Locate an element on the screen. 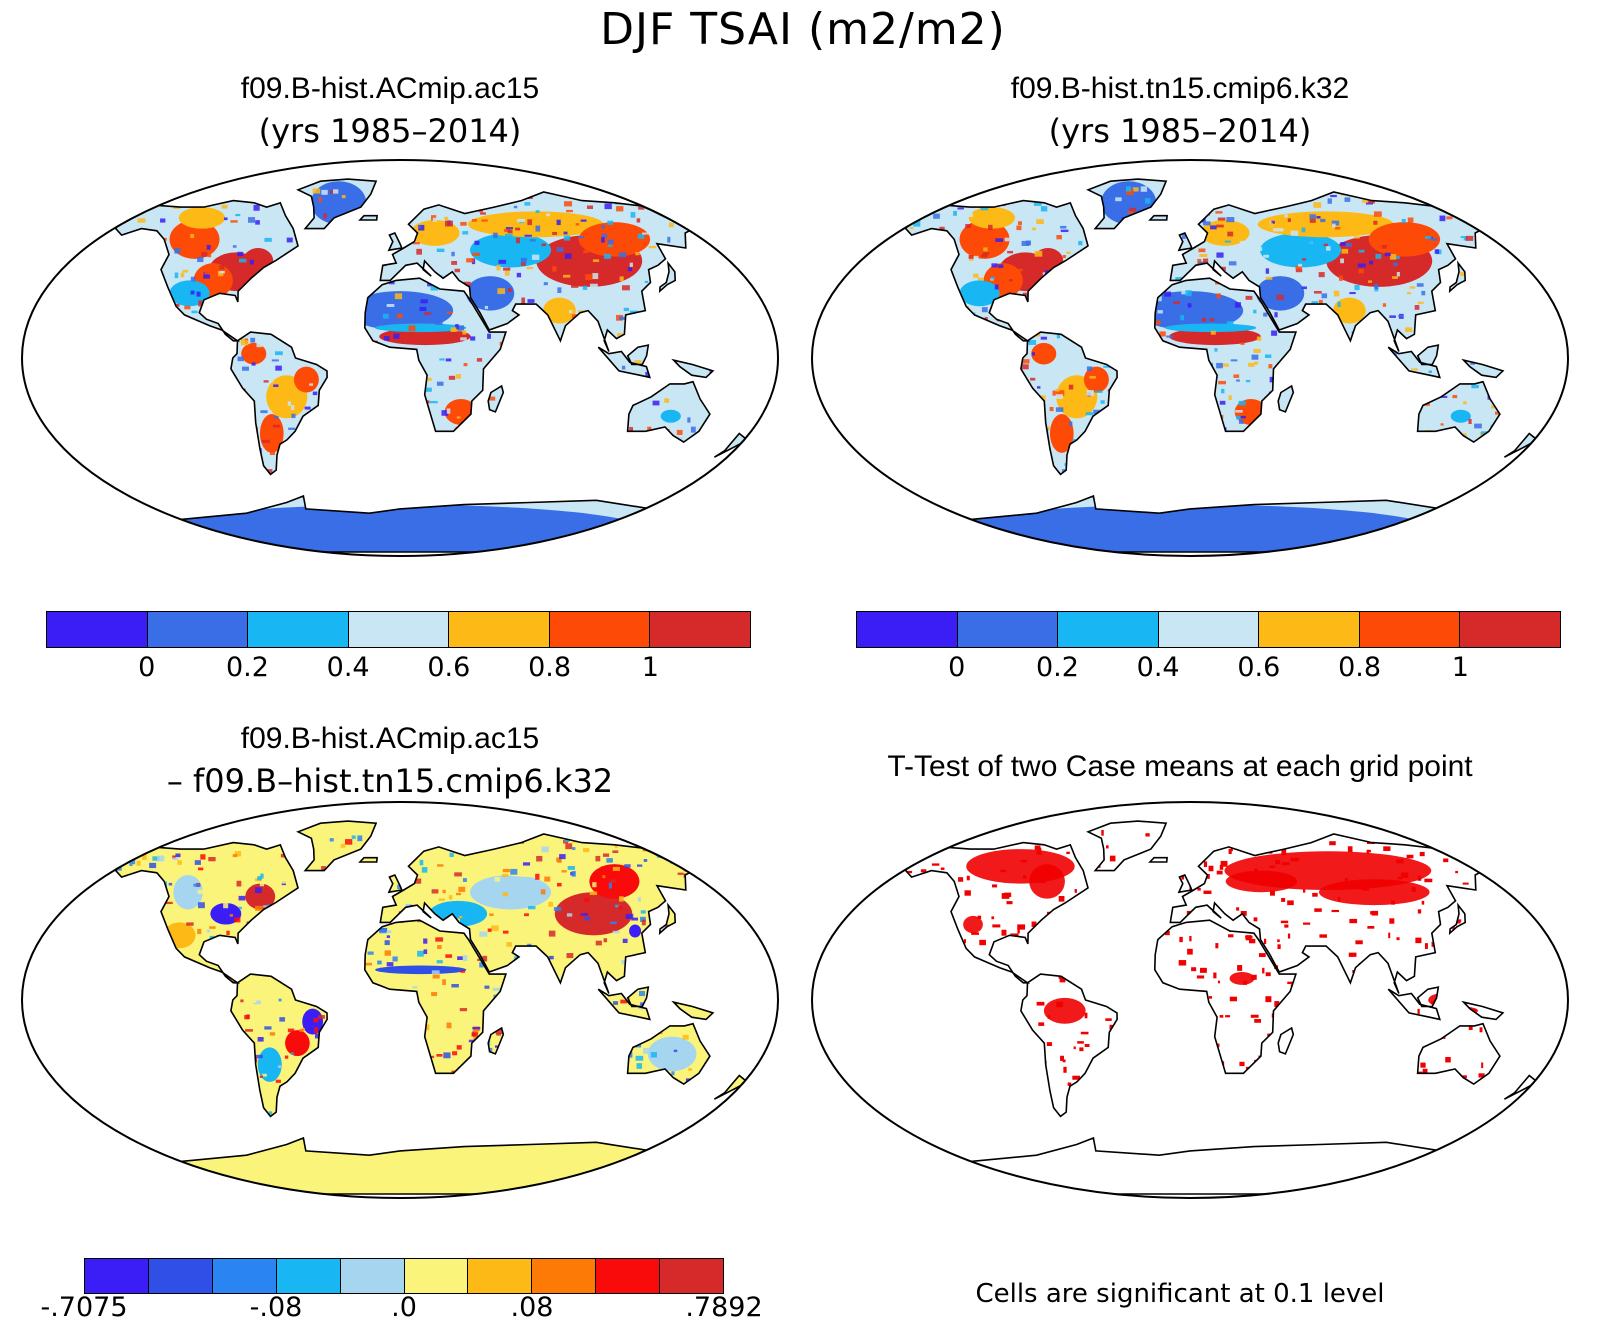  coastline-japan is located at coordinates (667, 919).